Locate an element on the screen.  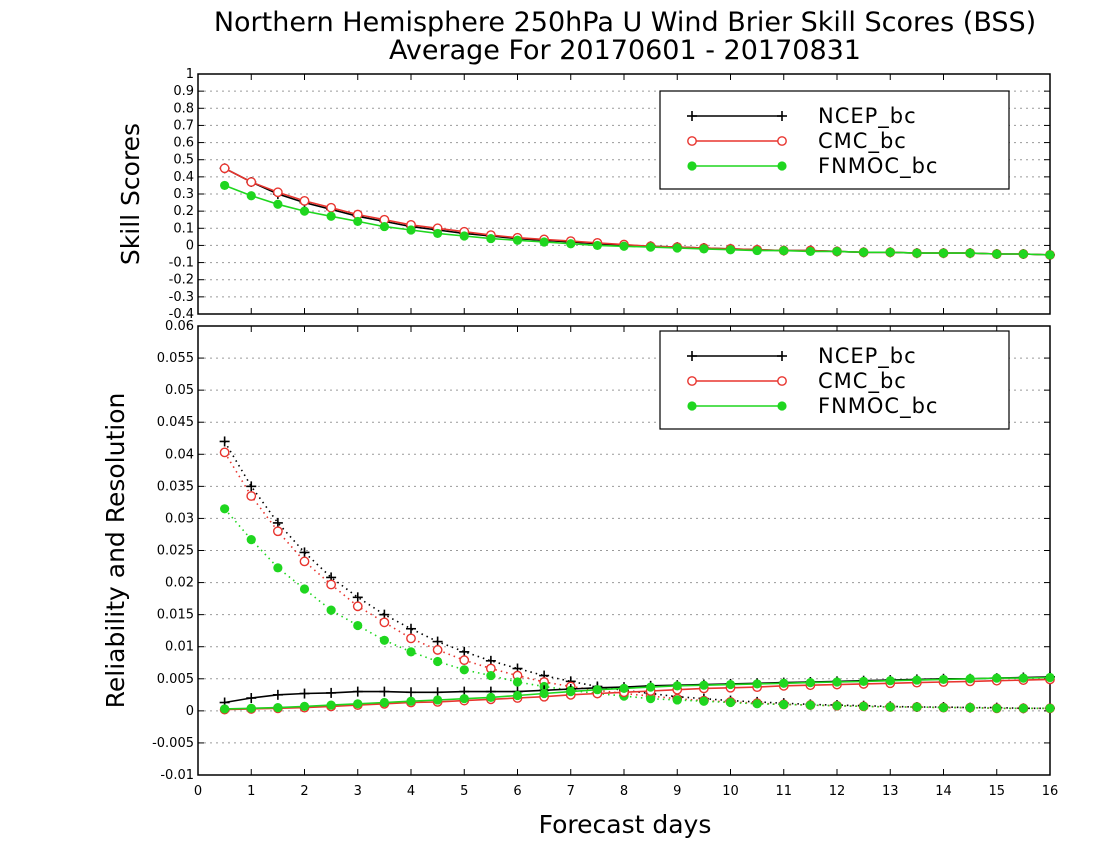
legend-entry-fnmoc-bc: FNMOC_bc is located at coordinates (812, 406).